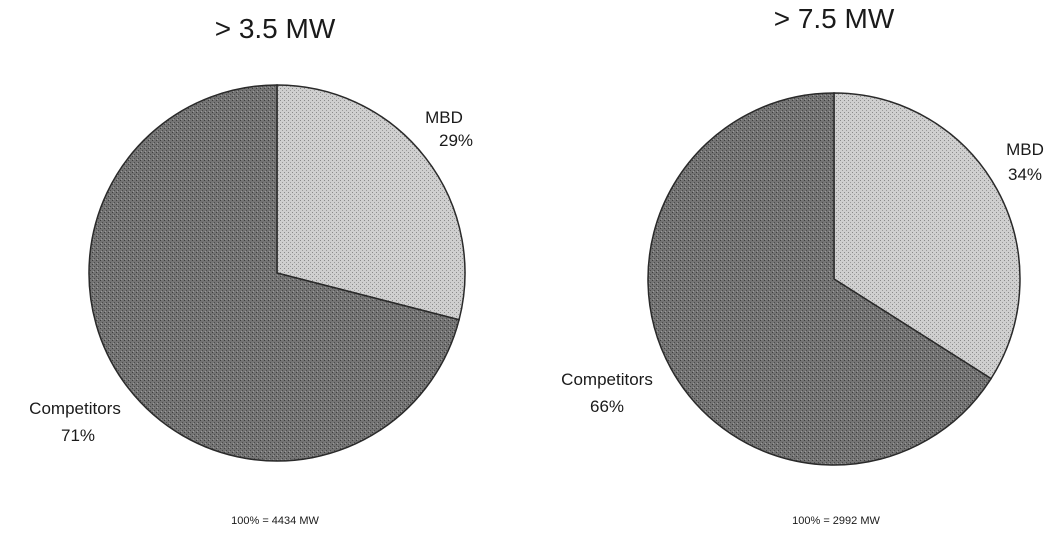 The image size is (1061, 541). Describe the element at coordinates (607, 406) in the screenshot. I see `chart-2-competitors-value: 66%` at that location.